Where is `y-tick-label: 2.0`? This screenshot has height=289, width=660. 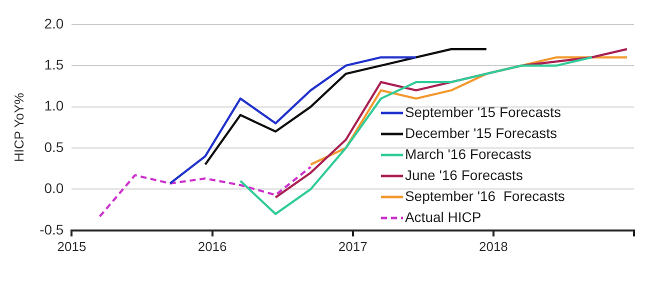
y-tick-label: 2.0 is located at coordinates (54, 23).